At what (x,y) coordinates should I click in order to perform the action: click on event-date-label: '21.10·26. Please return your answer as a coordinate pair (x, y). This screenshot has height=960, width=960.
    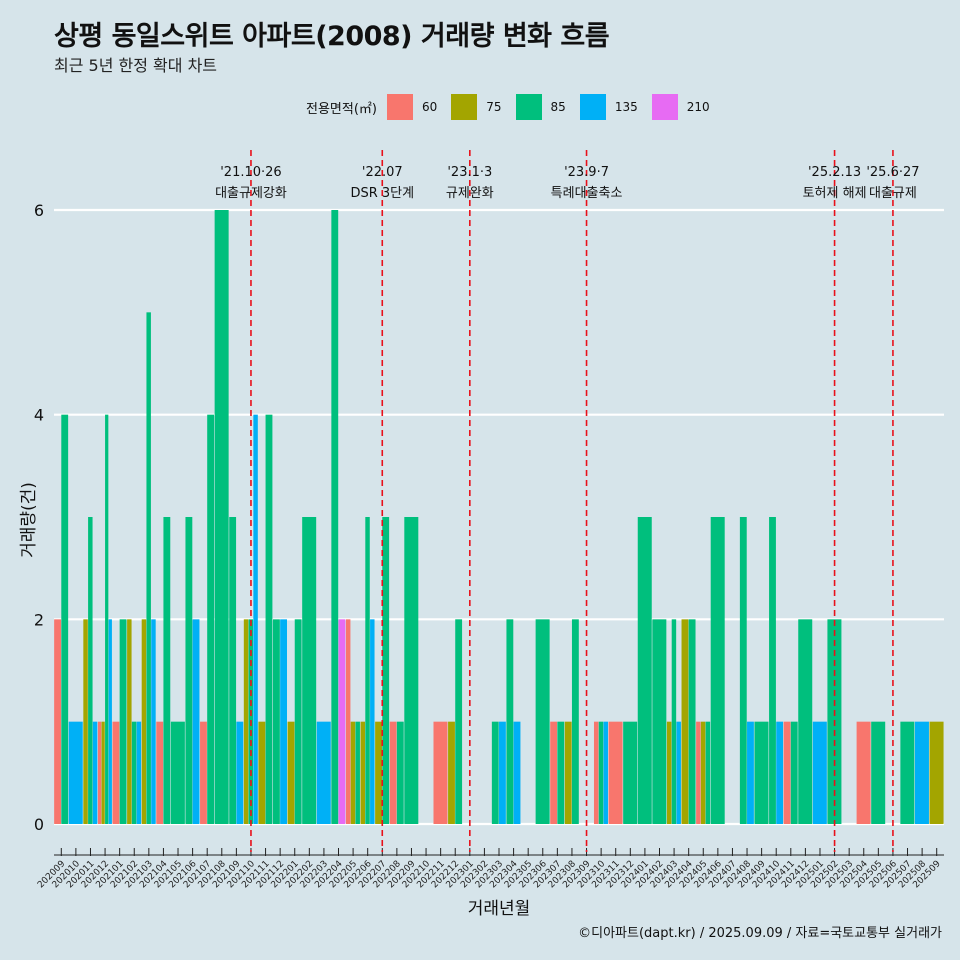
    Looking at the image, I should click on (250, 172).